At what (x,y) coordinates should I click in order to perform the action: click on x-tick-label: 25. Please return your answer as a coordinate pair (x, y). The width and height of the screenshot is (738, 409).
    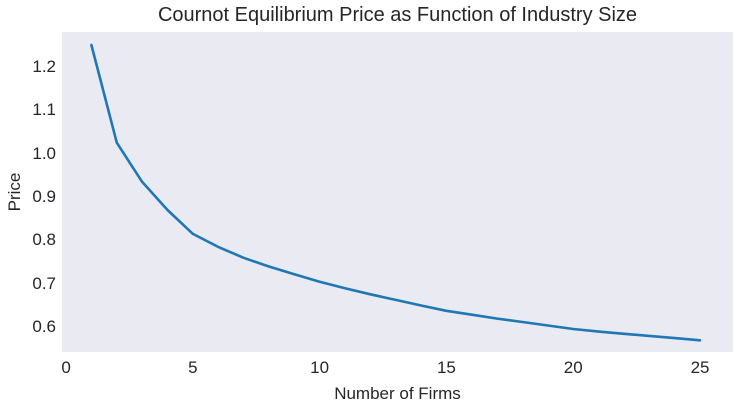
    Looking at the image, I should click on (700, 367).